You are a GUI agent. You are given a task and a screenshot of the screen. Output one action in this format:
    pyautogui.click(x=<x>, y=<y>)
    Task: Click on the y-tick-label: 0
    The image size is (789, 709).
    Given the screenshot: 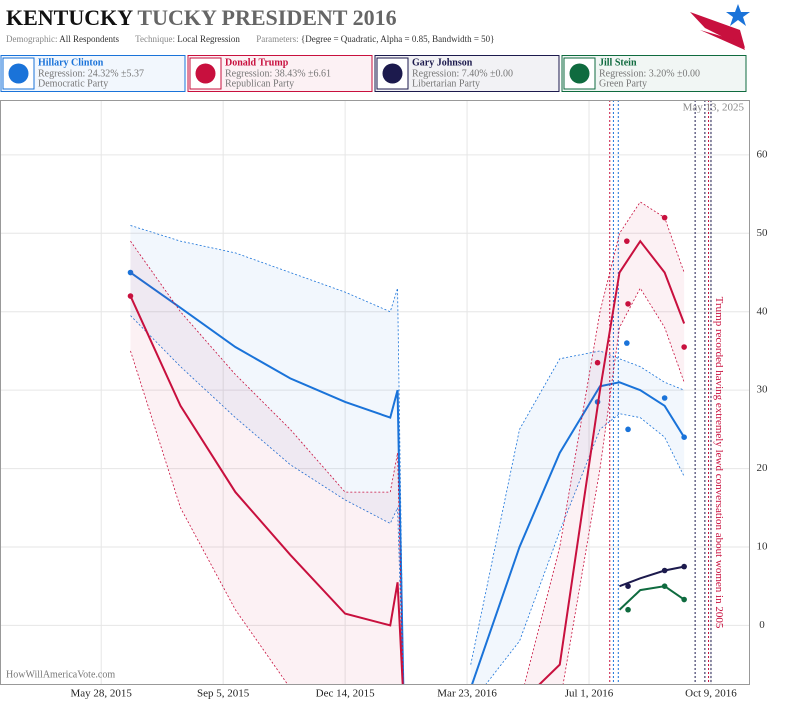 What is the action you would take?
    pyautogui.click(x=762, y=625)
    